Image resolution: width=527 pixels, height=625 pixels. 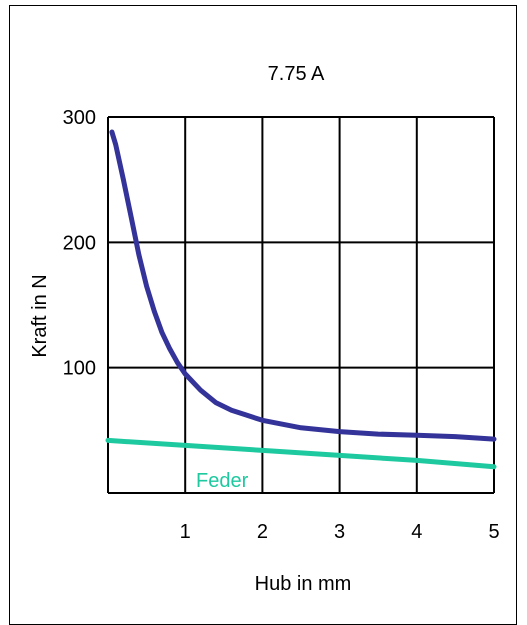 I want to click on y-tick-label-100: 100, so click(x=79, y=369).